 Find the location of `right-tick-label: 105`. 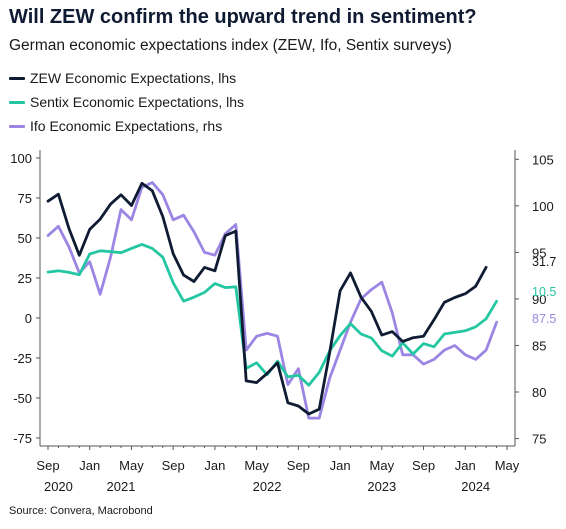

right-tick-label: 105 is located at coordinates (543, 159).